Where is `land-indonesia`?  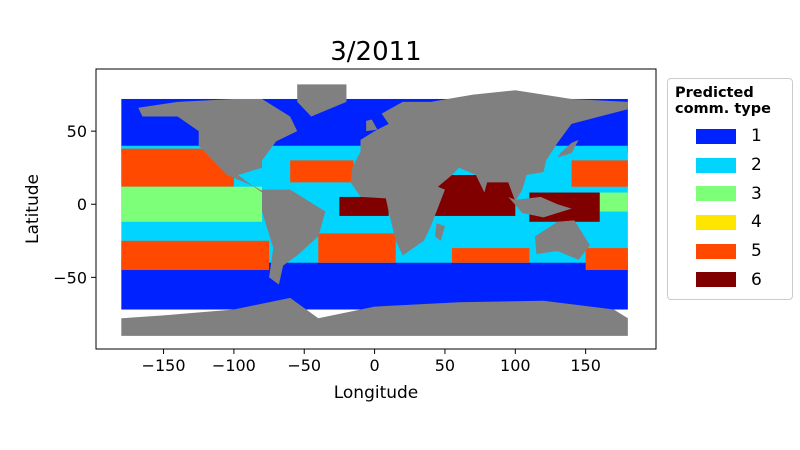
land-indonesia is located at coordinates (540, 207).